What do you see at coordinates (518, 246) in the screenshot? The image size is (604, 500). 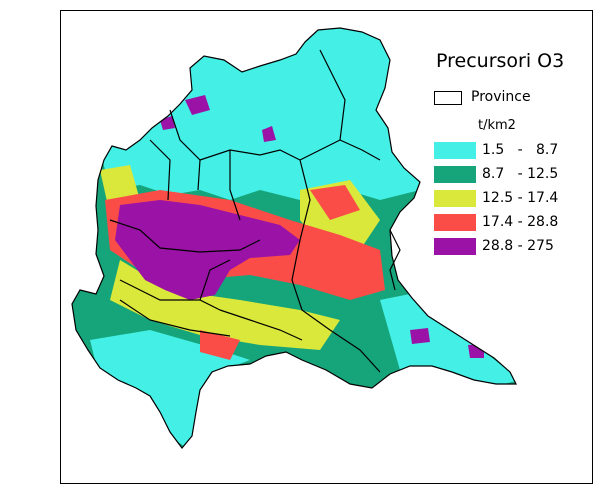 I see `class-label: 28.8 - 275` at bounding box center [518, 246].